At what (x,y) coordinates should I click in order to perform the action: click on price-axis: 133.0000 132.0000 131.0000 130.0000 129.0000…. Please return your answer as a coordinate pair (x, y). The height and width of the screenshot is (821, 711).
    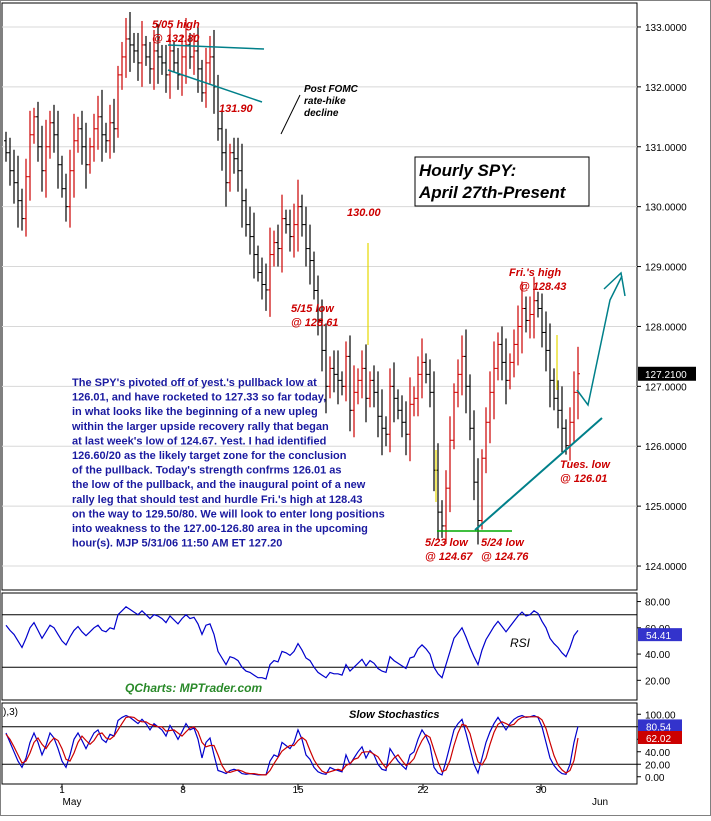
    Looking at the image, I should click on (666, 298).